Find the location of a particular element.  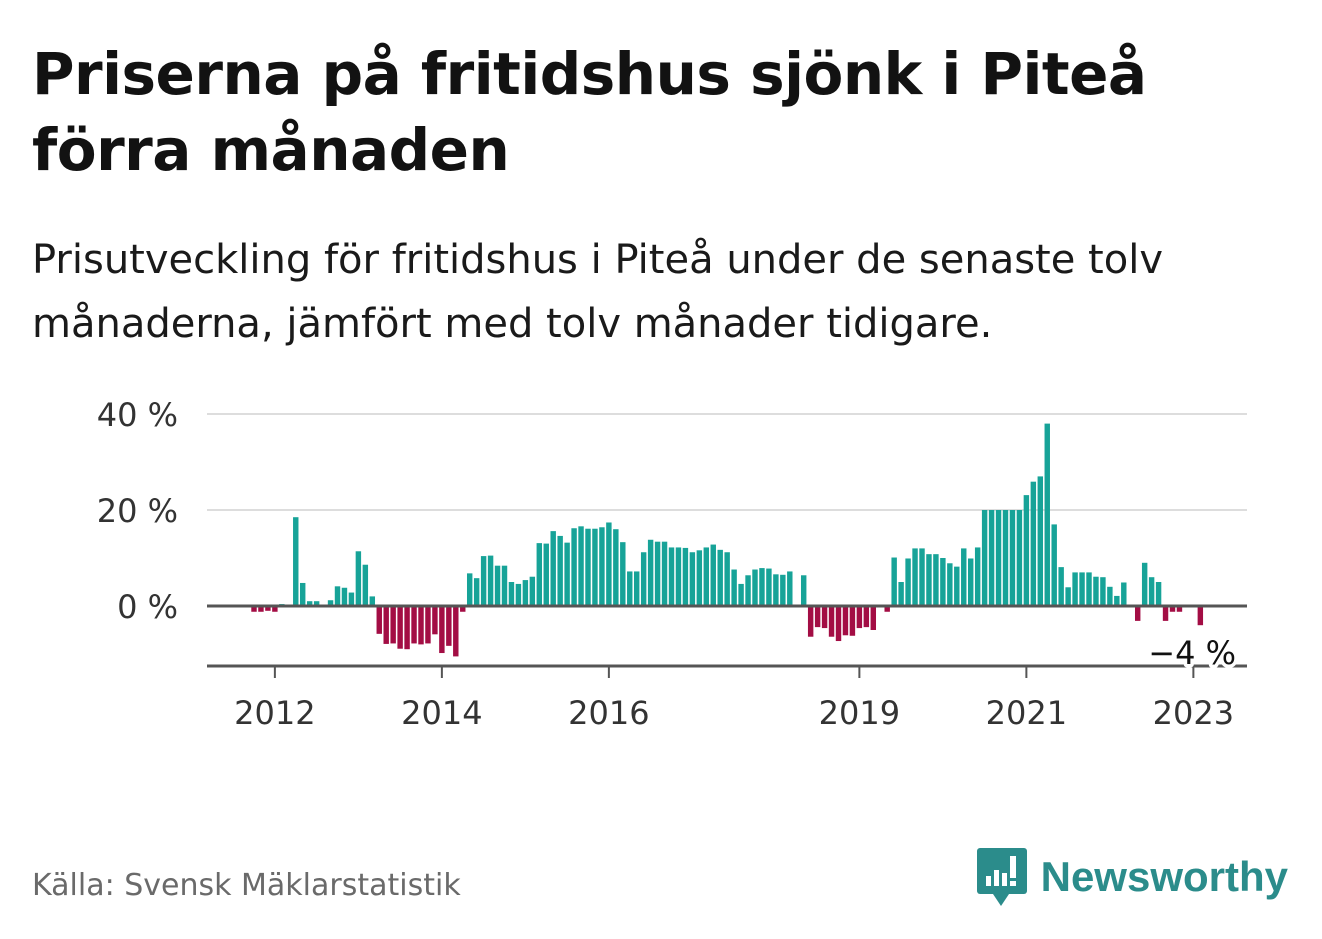

newsworthy-logo-icon is located at coordinates (1001, 877).